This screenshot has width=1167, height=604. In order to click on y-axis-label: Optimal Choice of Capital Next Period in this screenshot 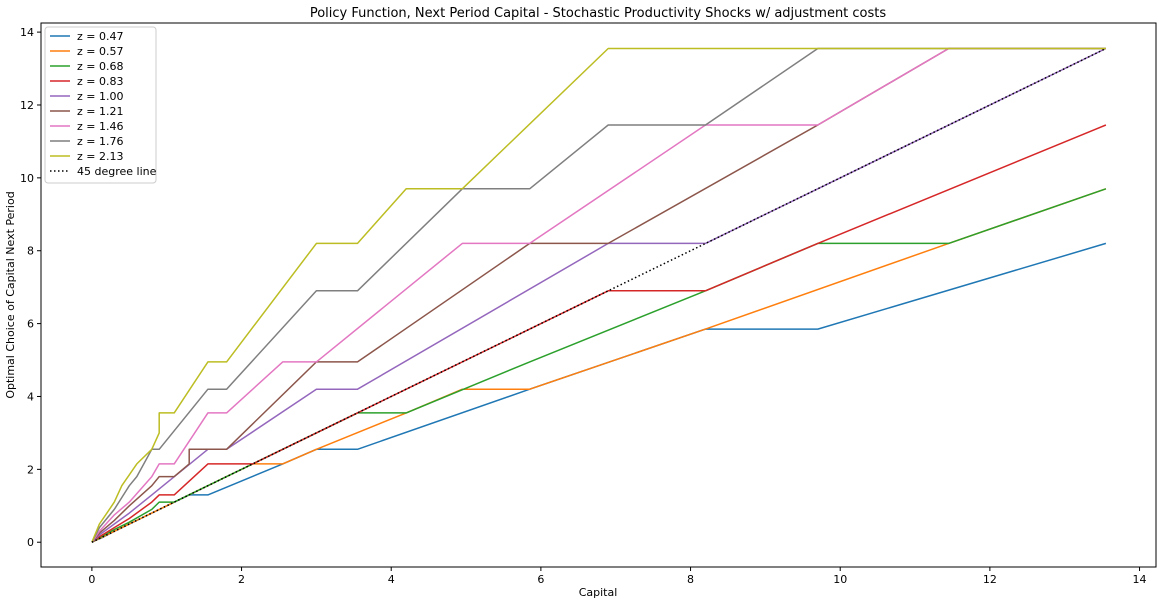, I will do `click(10, 294)`.